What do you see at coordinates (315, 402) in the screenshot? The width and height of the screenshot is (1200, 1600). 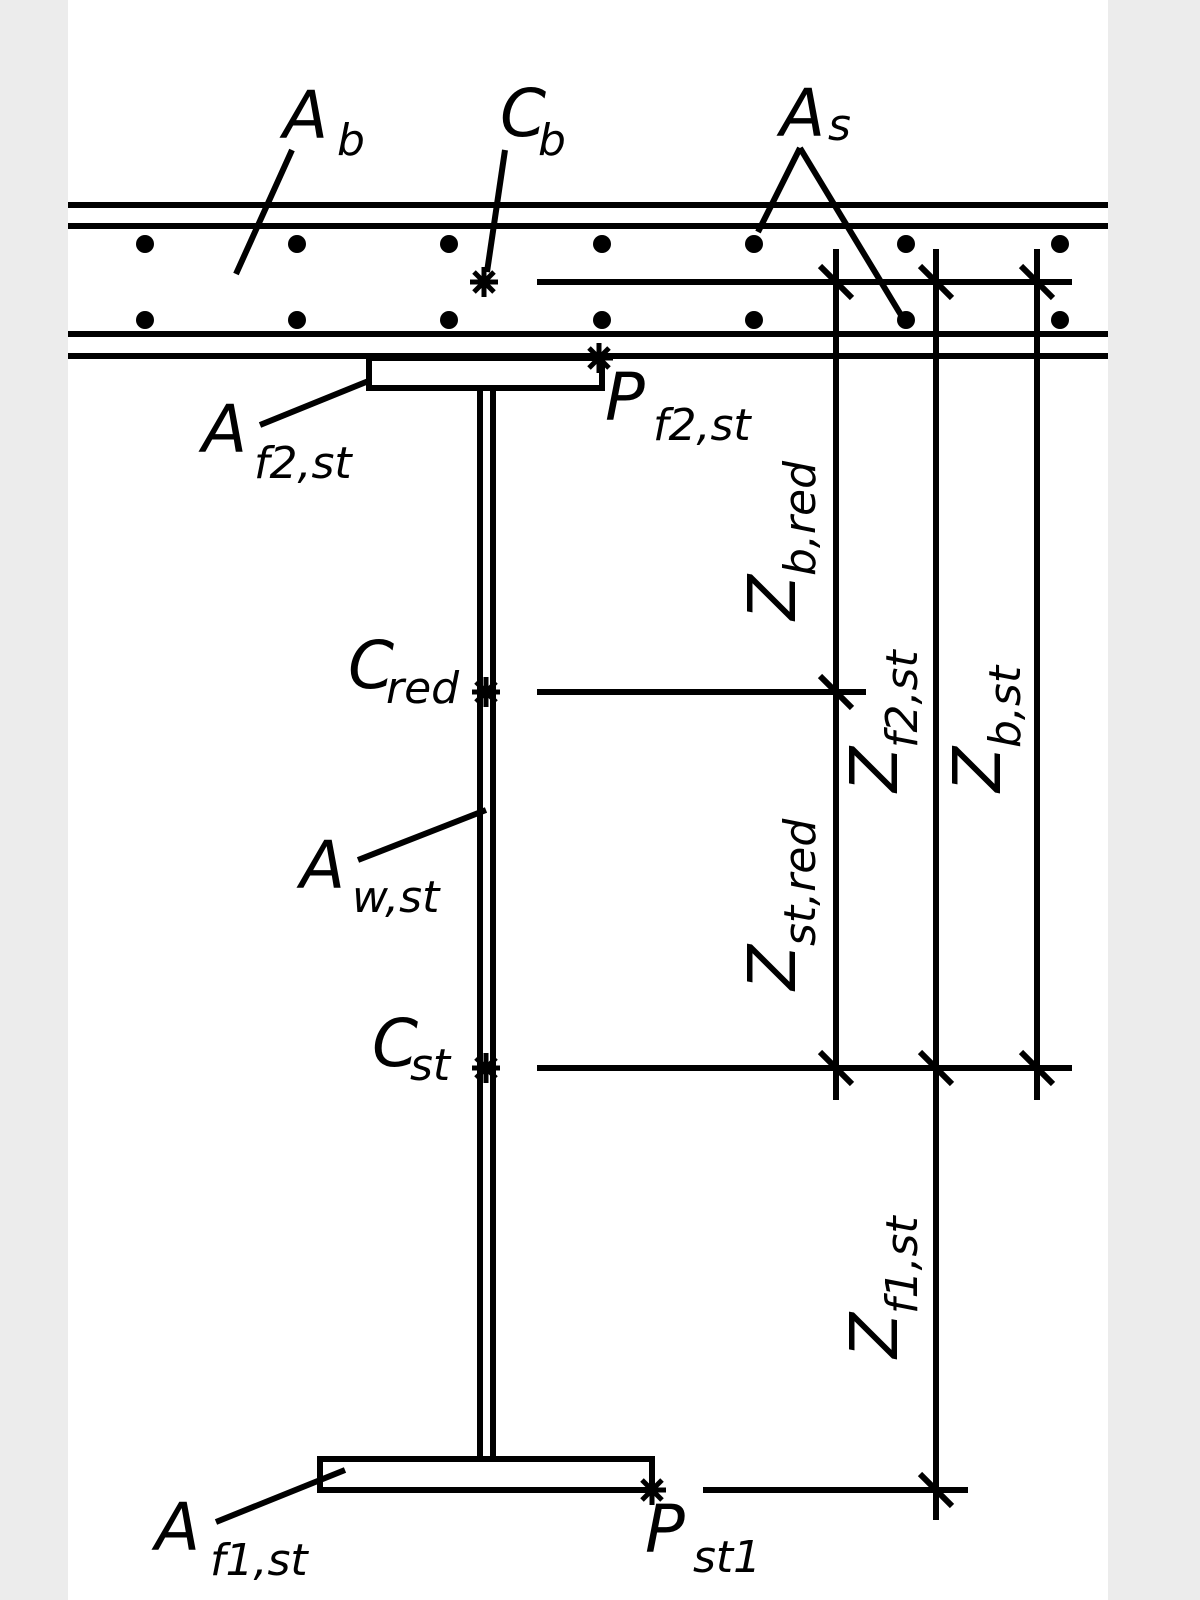 I see `leader-af2st` at bounding box center [315, 402].